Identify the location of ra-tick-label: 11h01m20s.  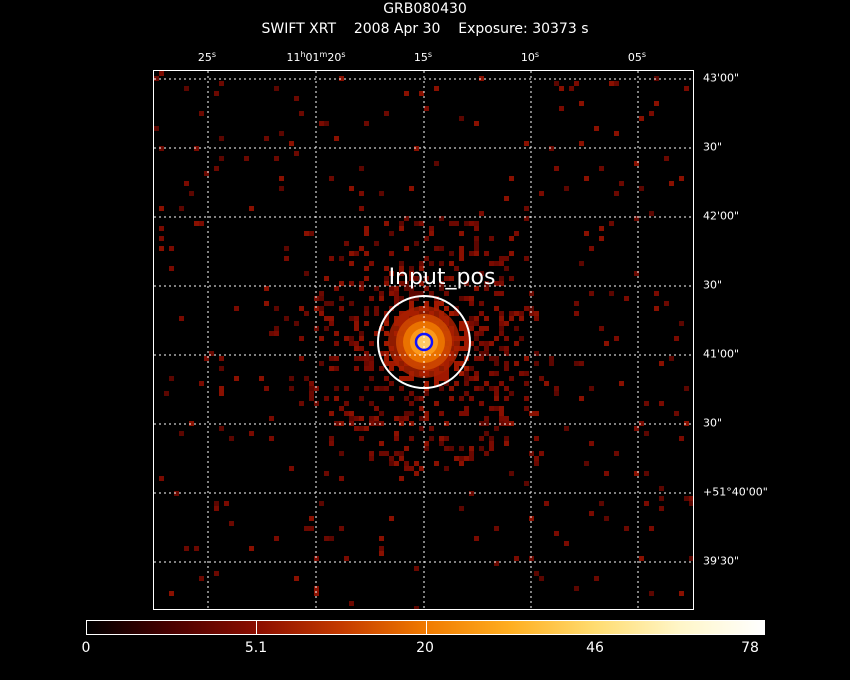
(316, 57).